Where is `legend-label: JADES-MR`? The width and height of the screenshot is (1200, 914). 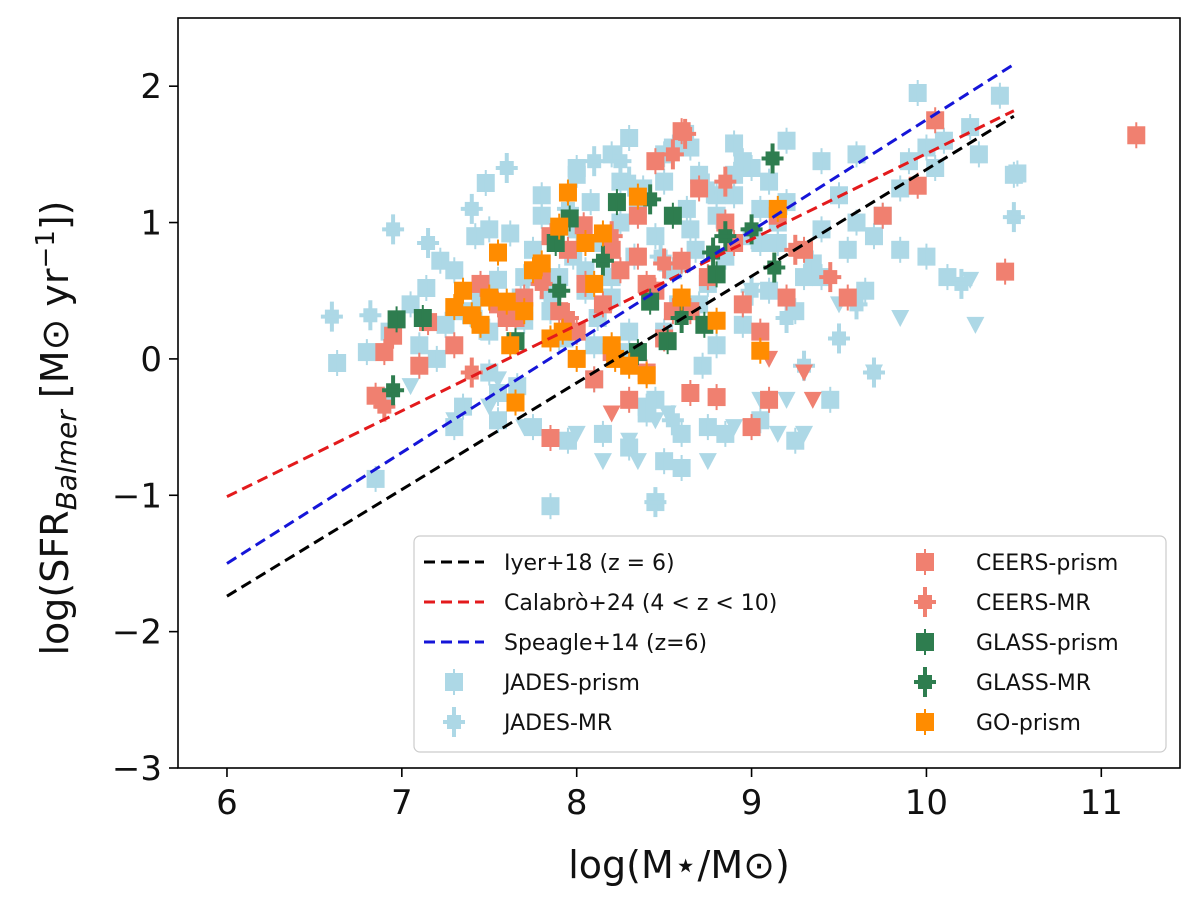
legend-label: JADES-MR is located at coordinates (557, 723).